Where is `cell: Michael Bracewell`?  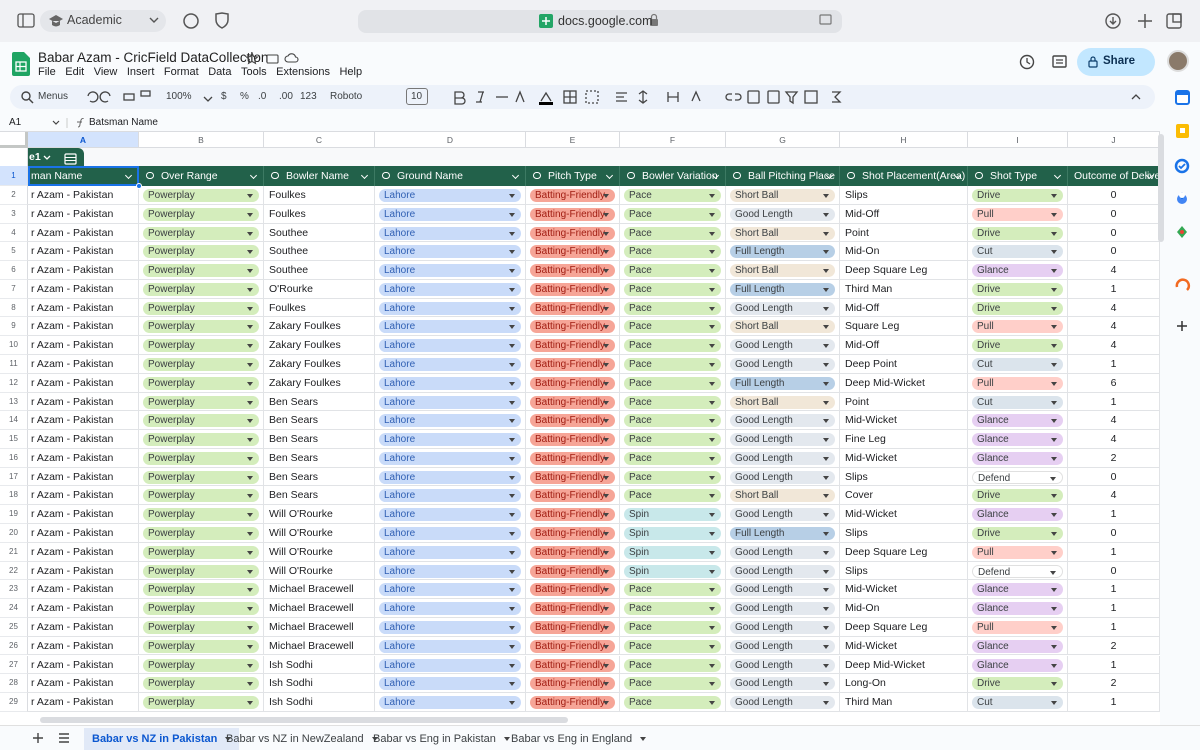
cell: Michael Bracewell is located at coordinates (319, 646).